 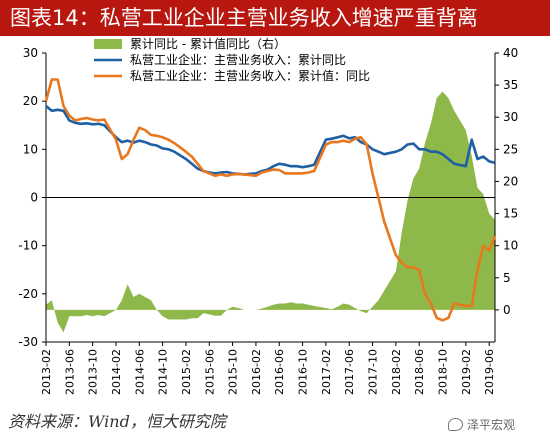 I want to click on left-tick-label: -20, so click(x=28, y=294).